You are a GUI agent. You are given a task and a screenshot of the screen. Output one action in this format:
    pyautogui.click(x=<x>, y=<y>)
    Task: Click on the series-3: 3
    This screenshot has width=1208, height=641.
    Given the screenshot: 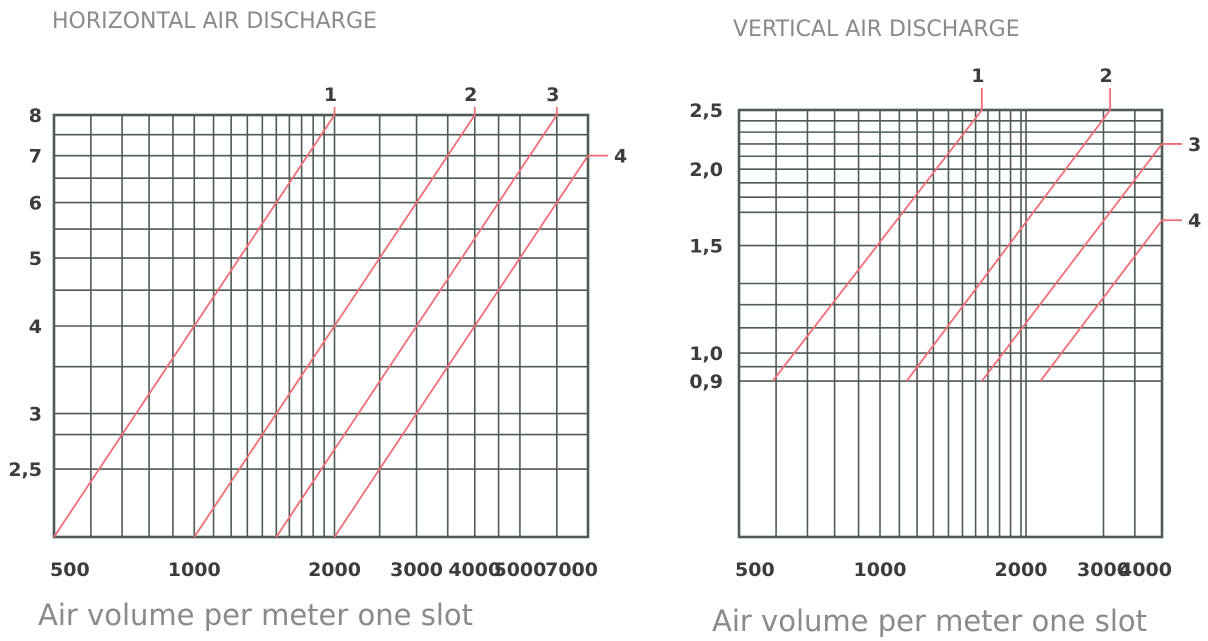 What is the action you would take?
    pyautogui.click(x=1091, y=258)
    